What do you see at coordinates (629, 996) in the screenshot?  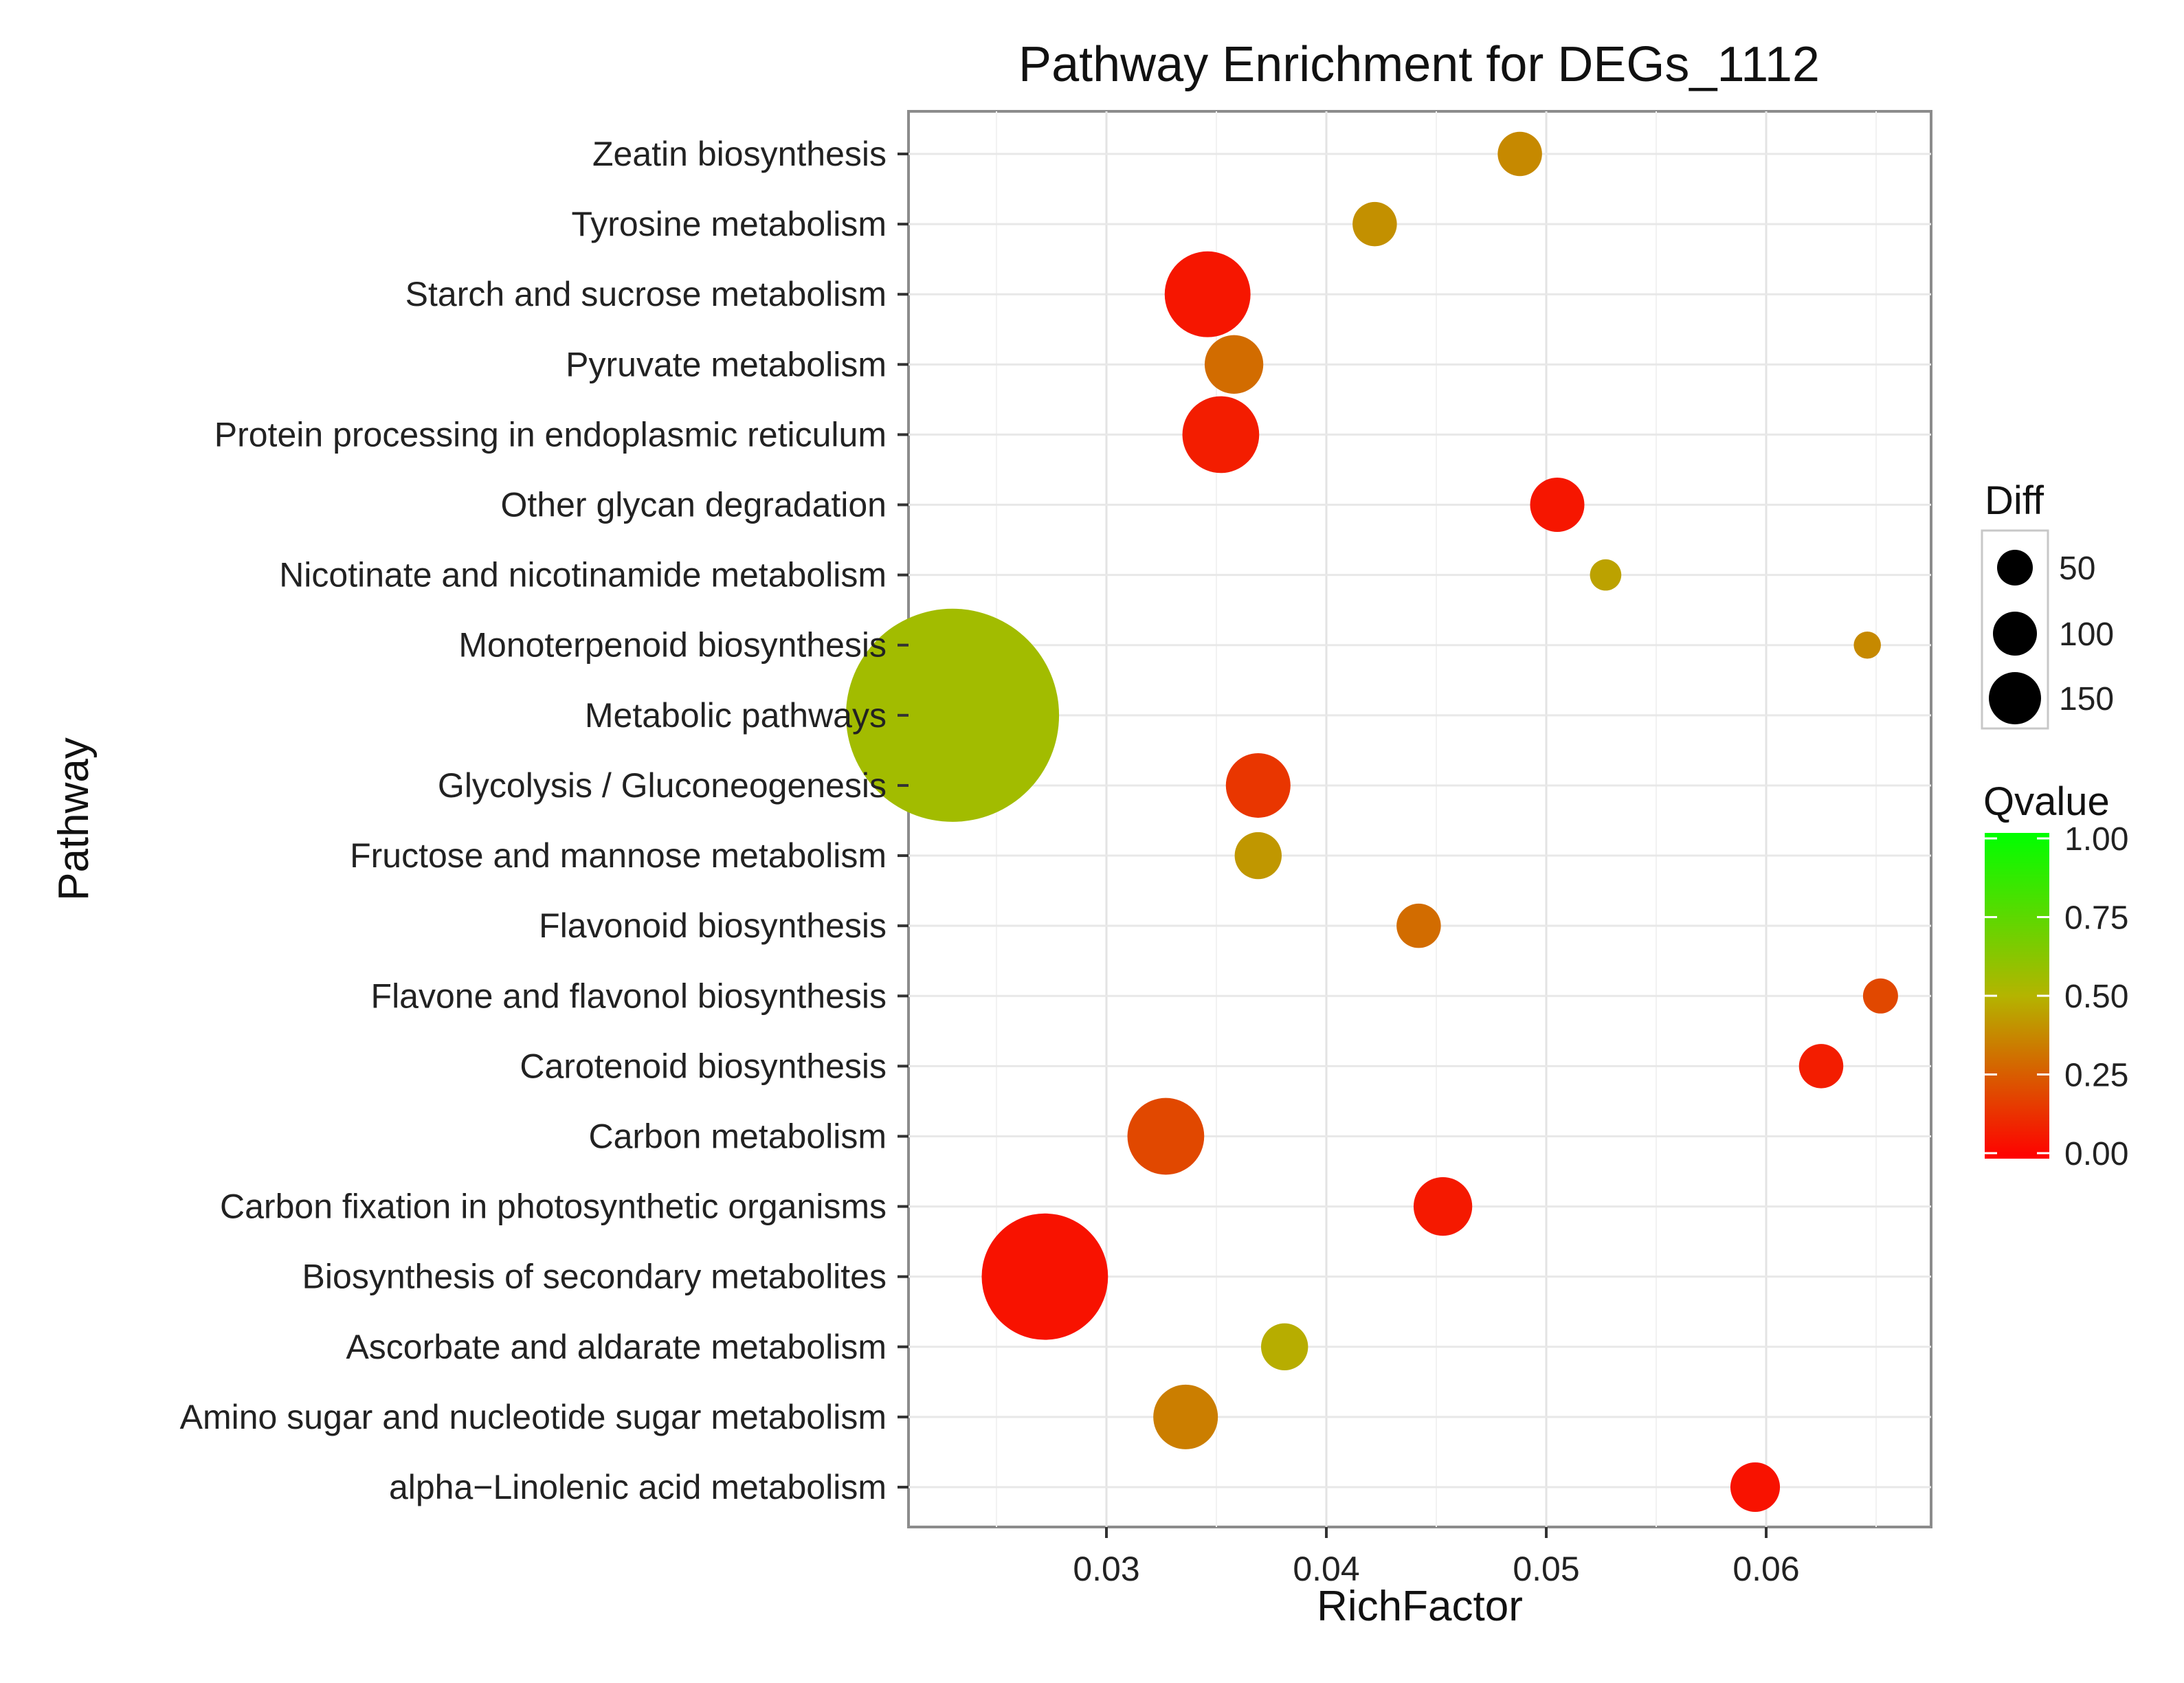 I see `y-tick-label: Flavone and flavonol biosynthesis` at bounding box center [629, 996].